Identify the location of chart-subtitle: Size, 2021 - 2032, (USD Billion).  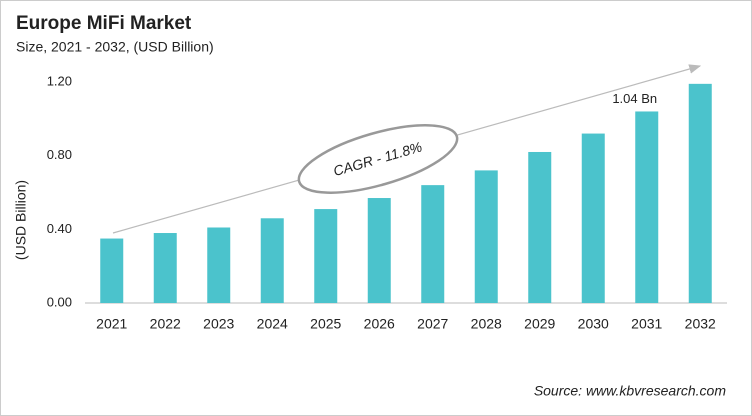
(115, 47).